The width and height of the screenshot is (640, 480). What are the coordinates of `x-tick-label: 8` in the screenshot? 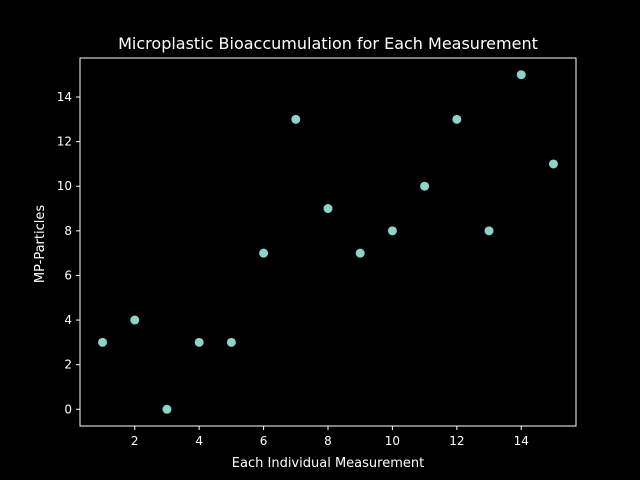 It's located at (328, 441).